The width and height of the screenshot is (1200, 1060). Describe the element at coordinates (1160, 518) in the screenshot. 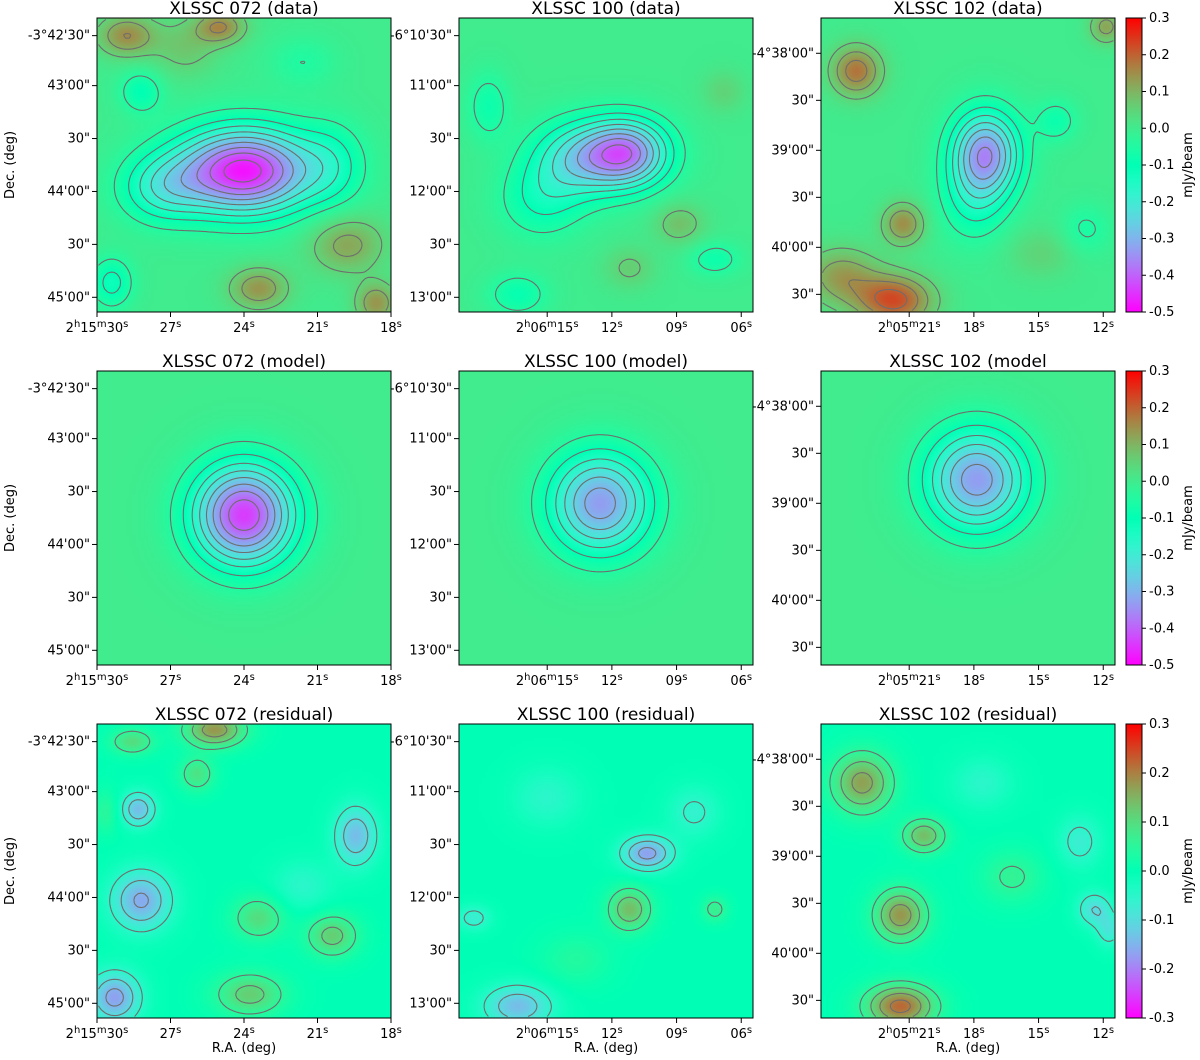

I see `colorbar-1: 0.3 0.2 0.1 0.0 -0.1 -0.2 -0.3 -0.4 -0.5 mJy/beam` at that location.